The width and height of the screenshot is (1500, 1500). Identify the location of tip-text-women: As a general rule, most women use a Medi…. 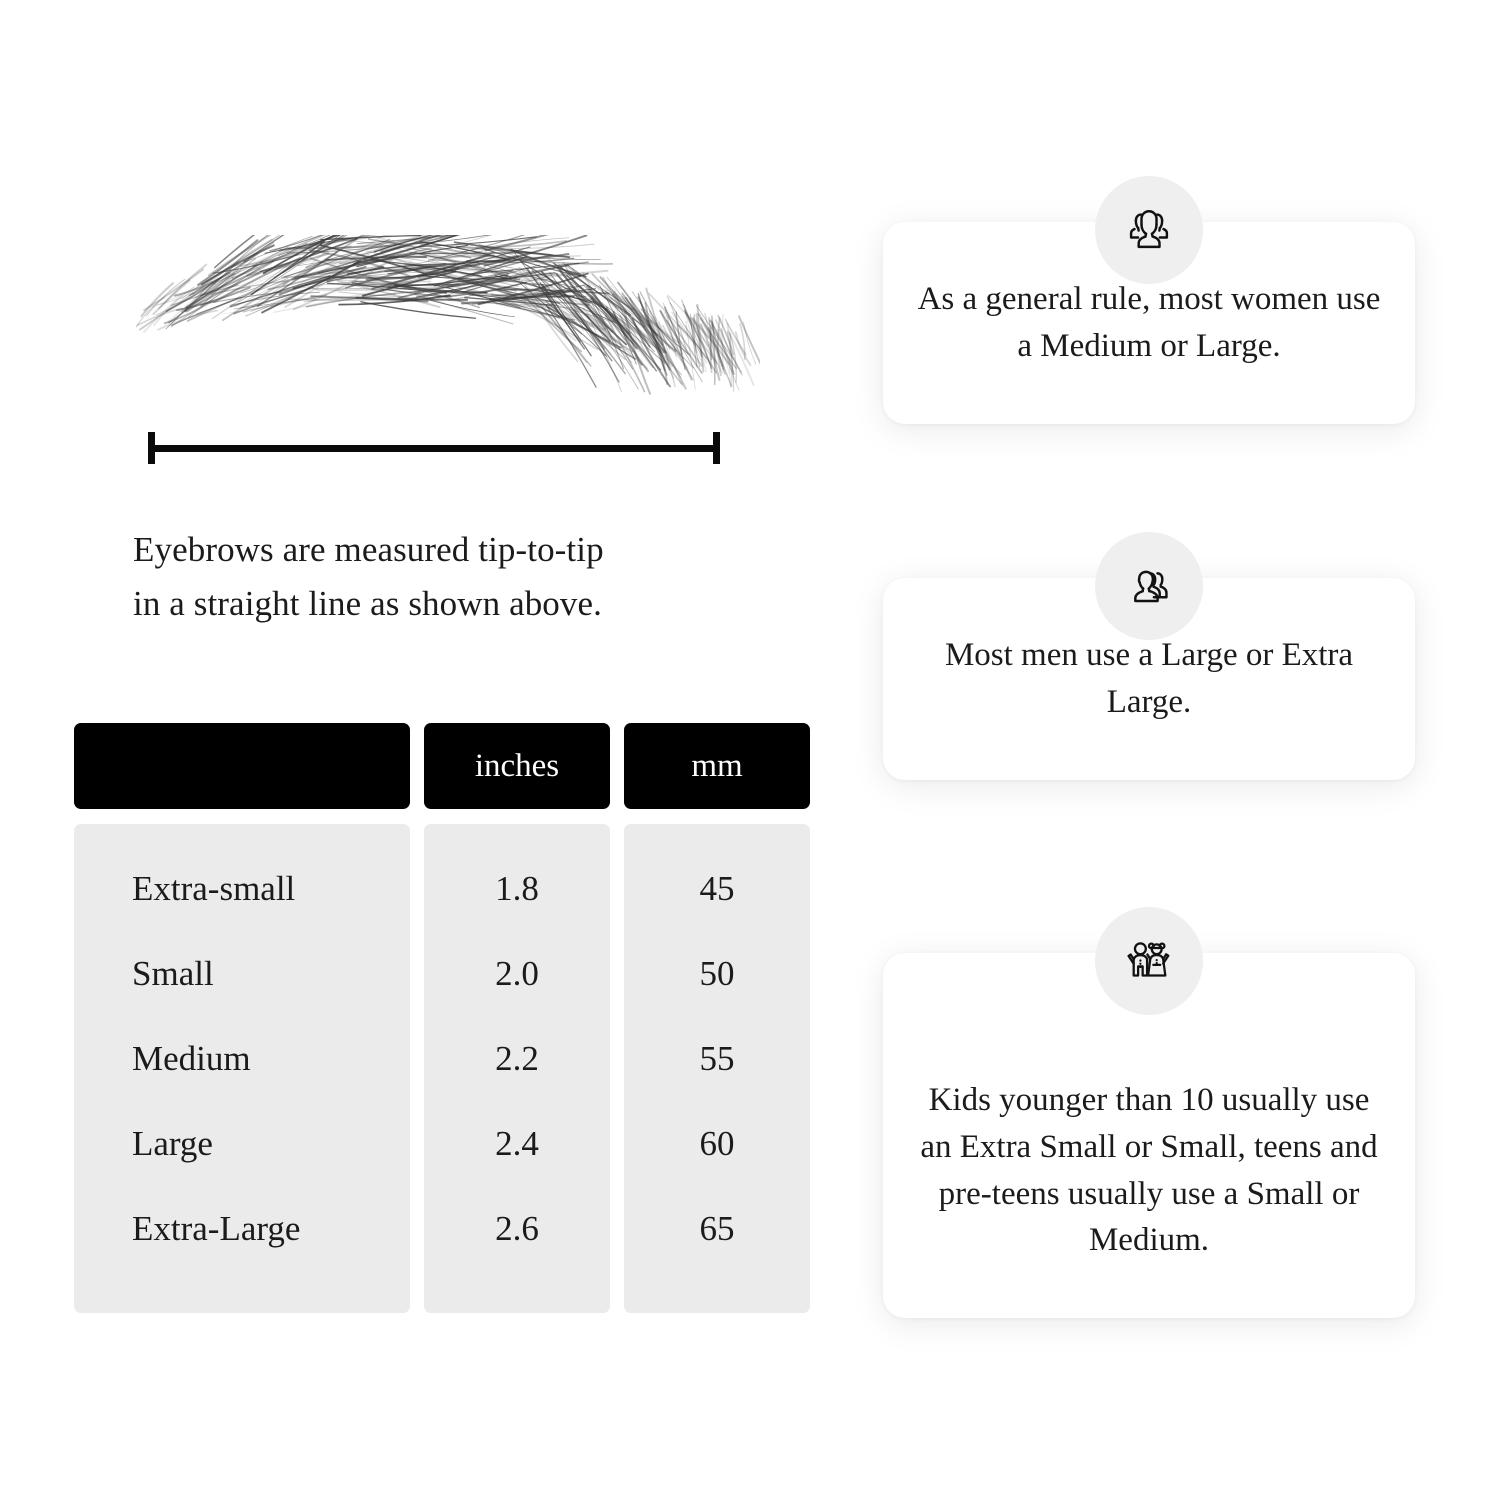
(1149, 322).